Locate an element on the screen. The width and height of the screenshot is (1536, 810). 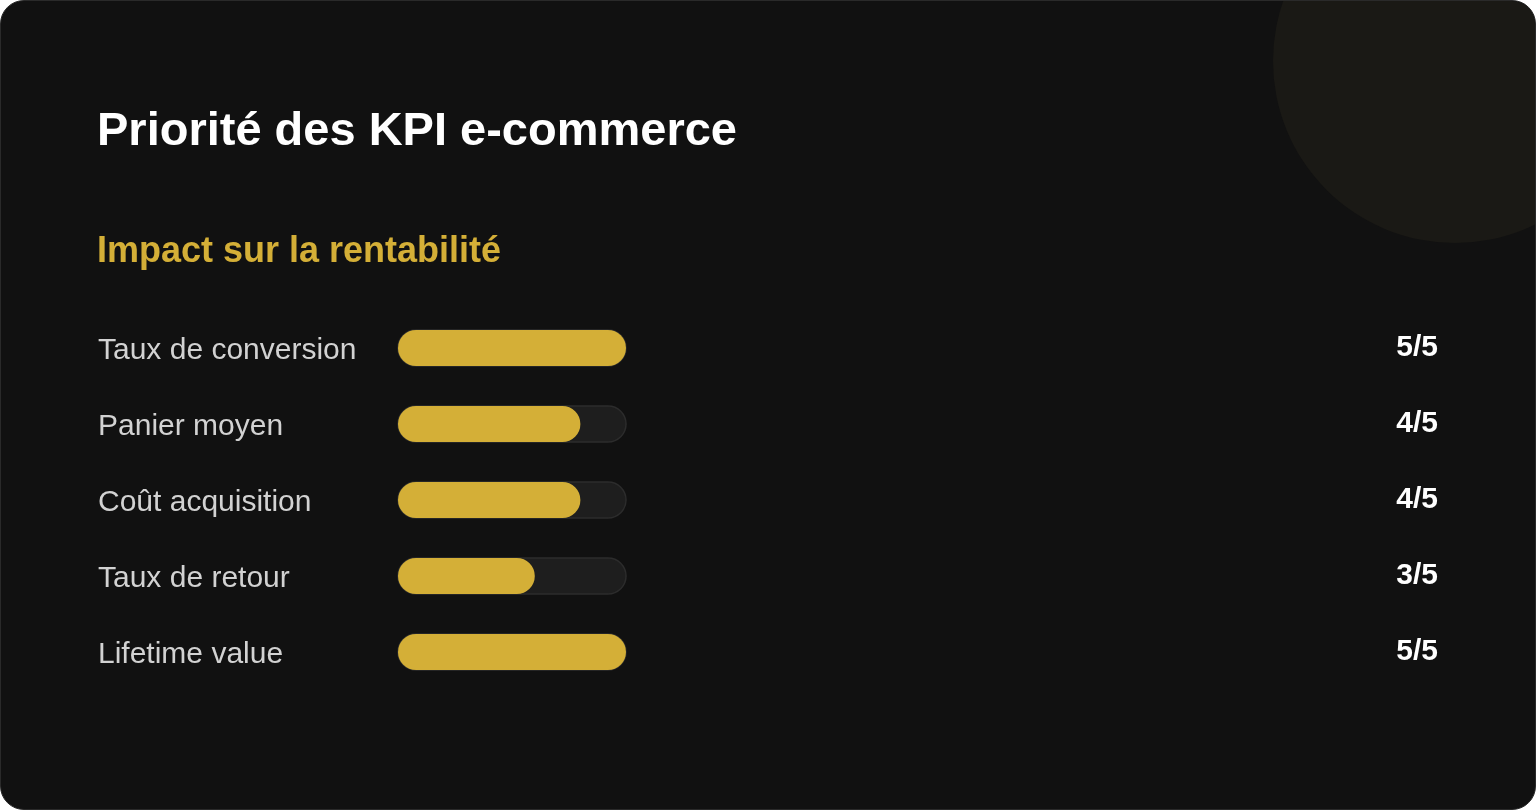
y-tick-label: Coût acquisition is located at coordinates (205, 500).